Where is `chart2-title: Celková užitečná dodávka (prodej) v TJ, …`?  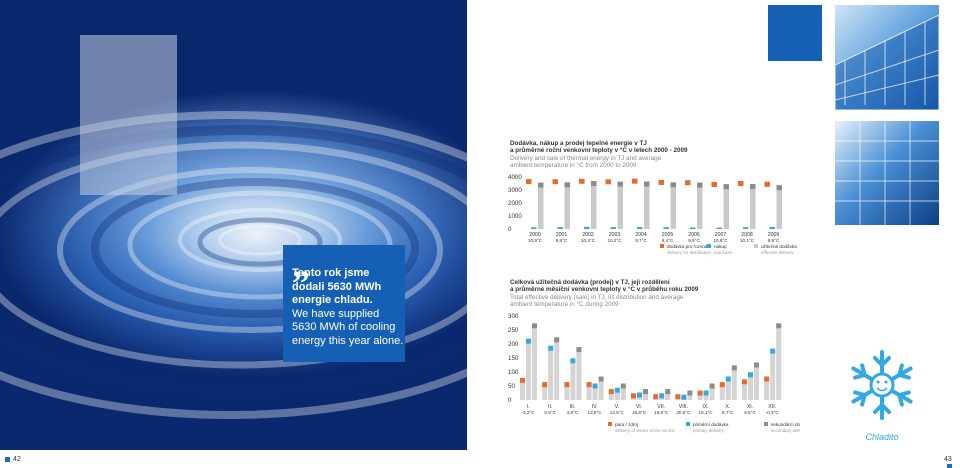
chart2-title: Celková užitečná dodávka (prodej) v TJ, … is located at coordinates (604, 294).